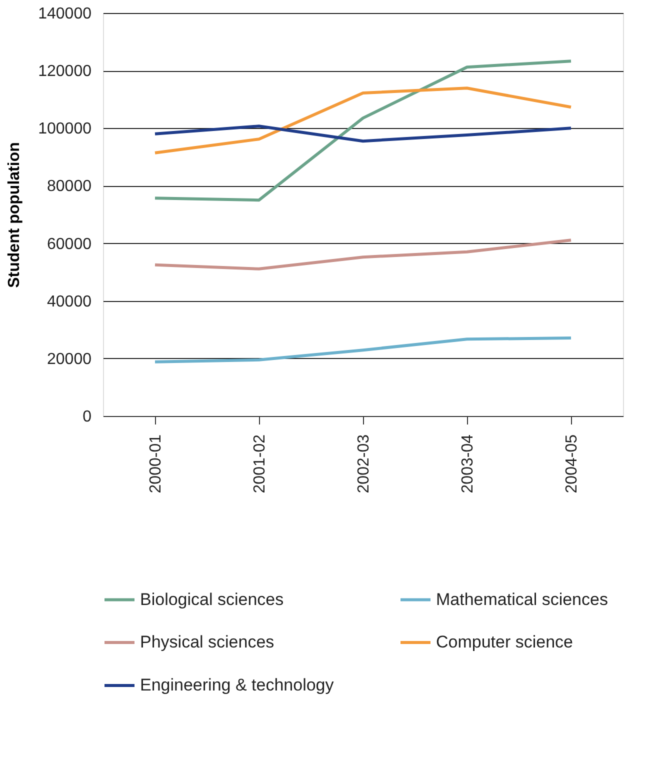 The image size is (652, 758). What do you see at coordinates (364, 464) in the screenshot?
I see `x-tick-label: 2002-03` at bounding box center [364, 464].